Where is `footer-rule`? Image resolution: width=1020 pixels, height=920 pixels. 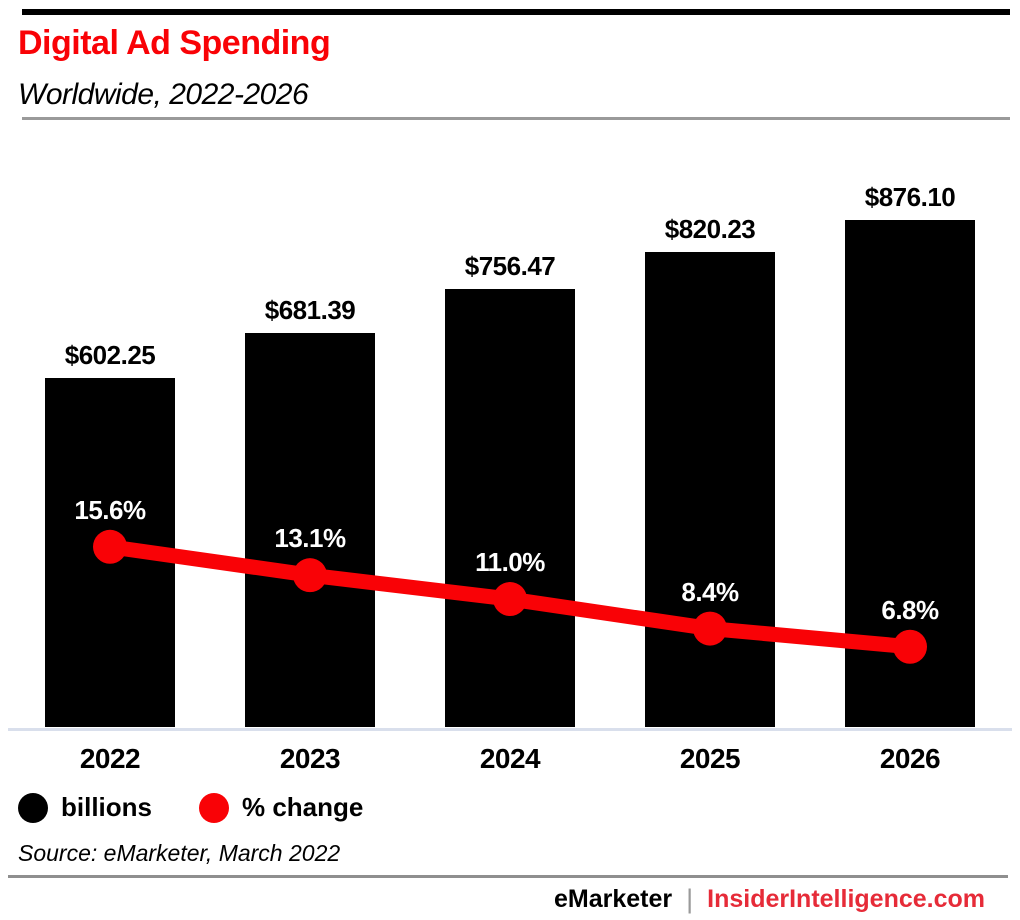
footer-rule is located at coordinates (508, 876).